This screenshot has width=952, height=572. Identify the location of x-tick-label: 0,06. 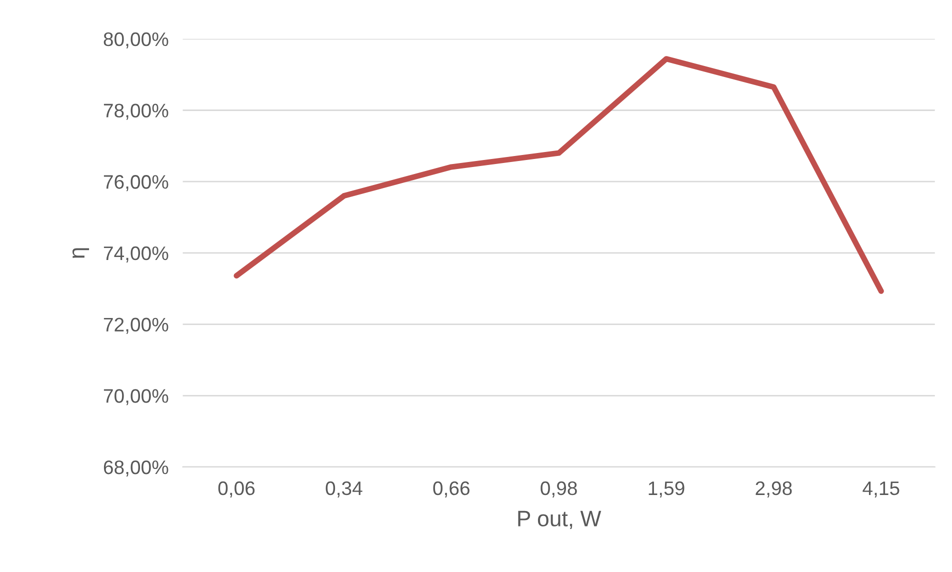
(236, 489).